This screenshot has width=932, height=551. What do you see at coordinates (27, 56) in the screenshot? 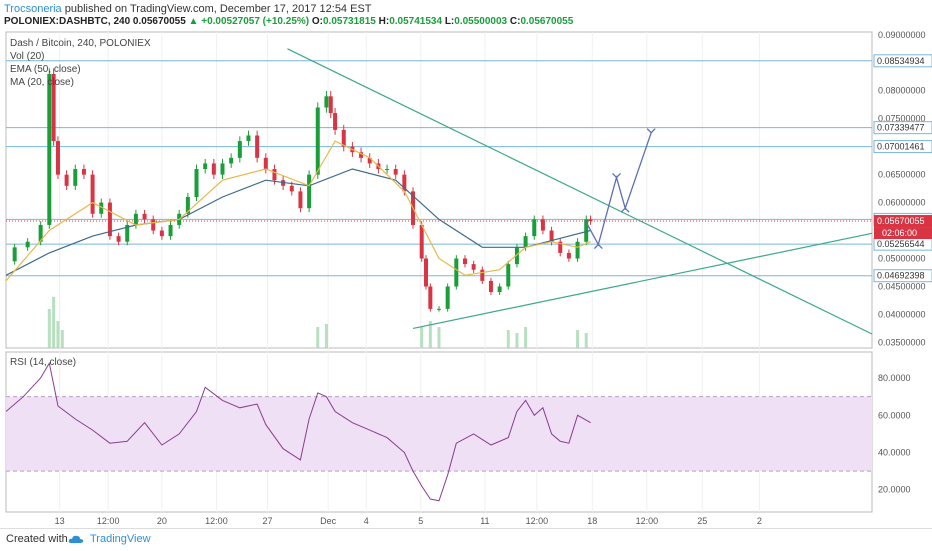
I see `legend-volume: Vol (20)` at bounding box center [27, 56].